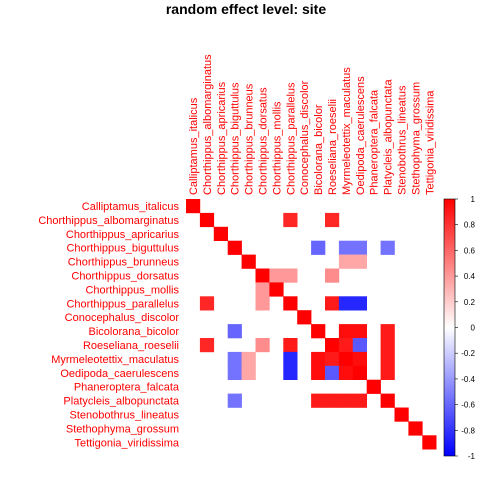 The image size is (480, 480). Describe the element at coordinates (375, 142) in the screenshot. I see `column-label: Phaneroptera_falcata` at that location.